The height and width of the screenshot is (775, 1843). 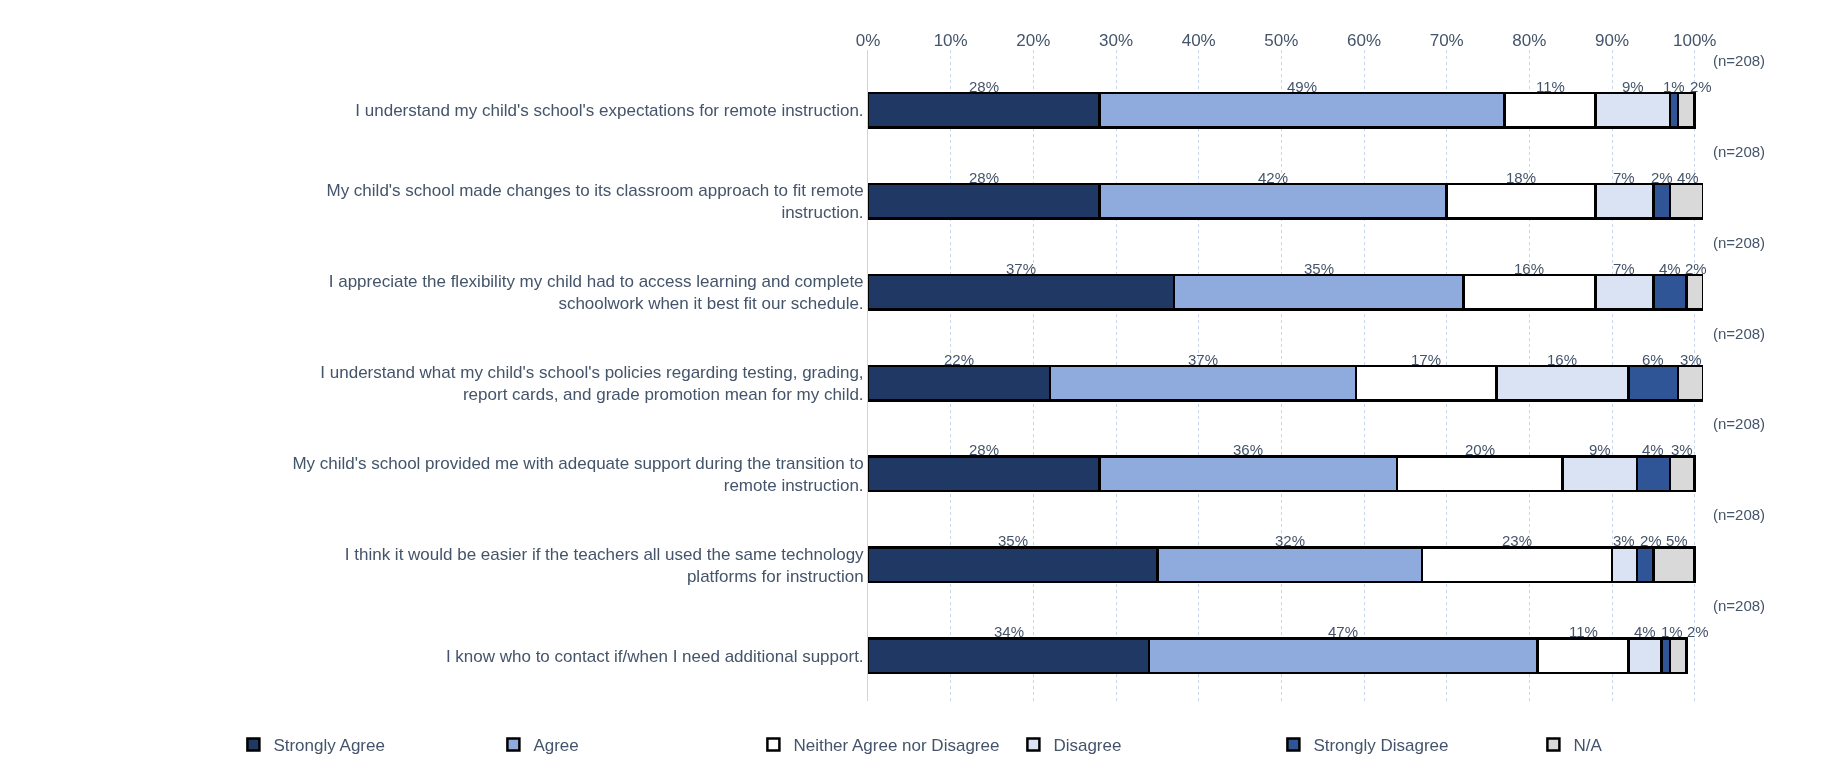 I want to click on data-label: 17%, so click(x=1426, y=359).